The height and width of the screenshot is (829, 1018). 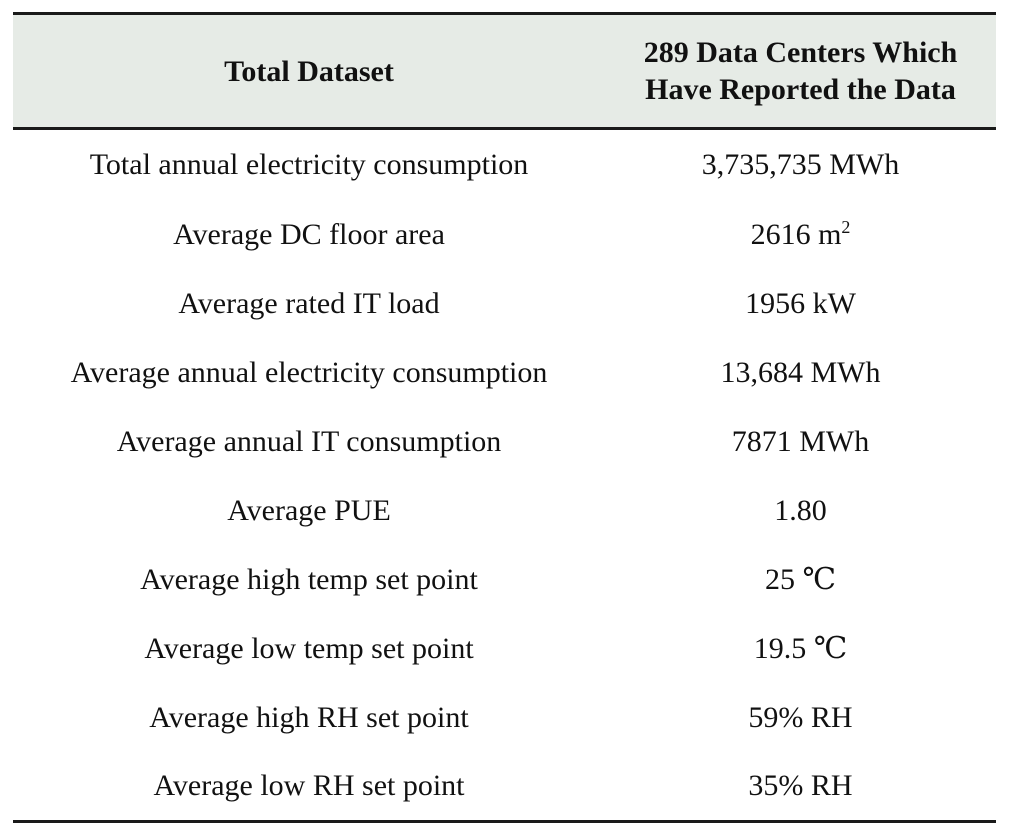 I want to click on row-value-text: 2616 m, so click(x=796, y=234).